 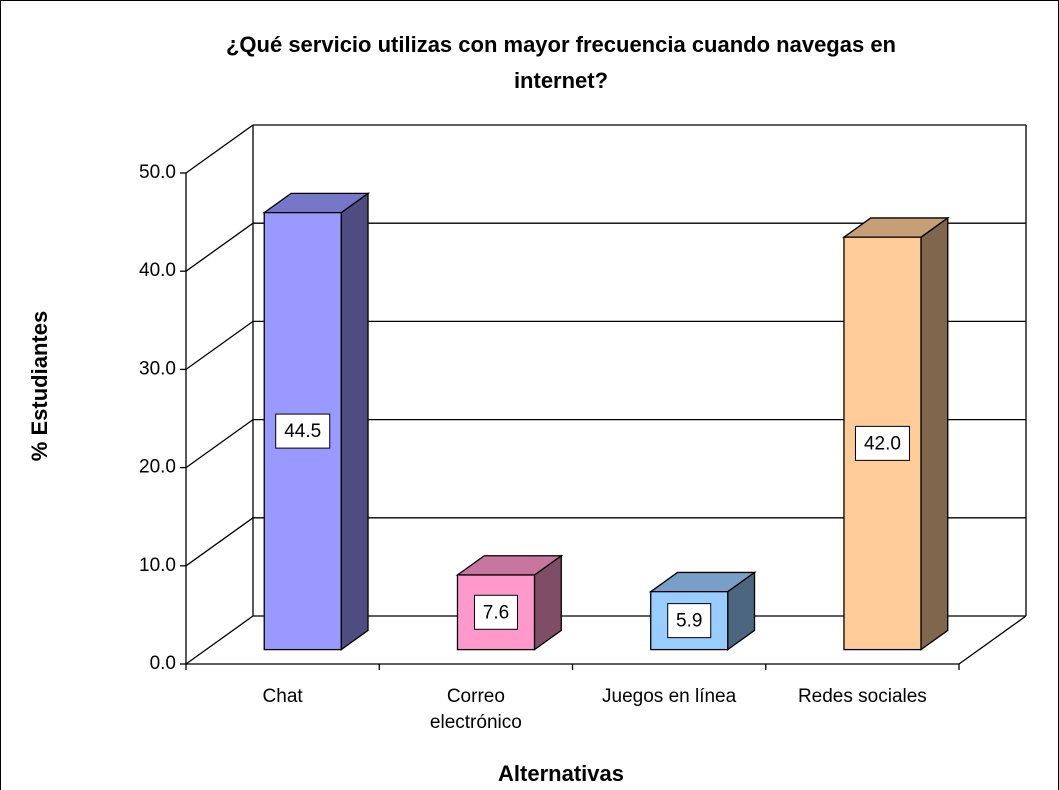 I want to click on value-label: 5.9, so click(x=689, y=621).